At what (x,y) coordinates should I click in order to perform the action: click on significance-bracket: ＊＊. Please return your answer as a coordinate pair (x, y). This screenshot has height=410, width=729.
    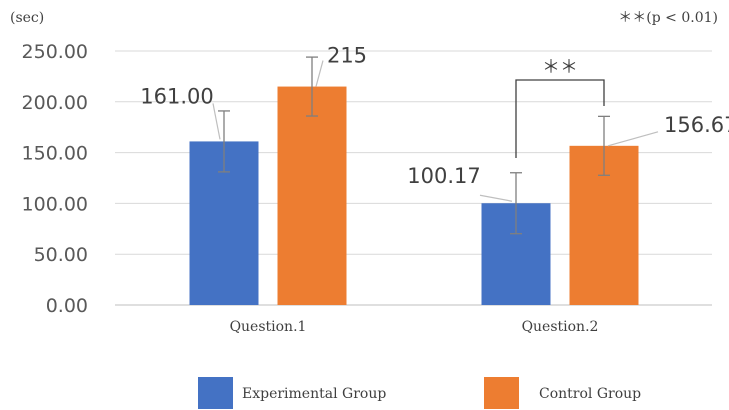
    Looking at the image, I should click on (560, 107).